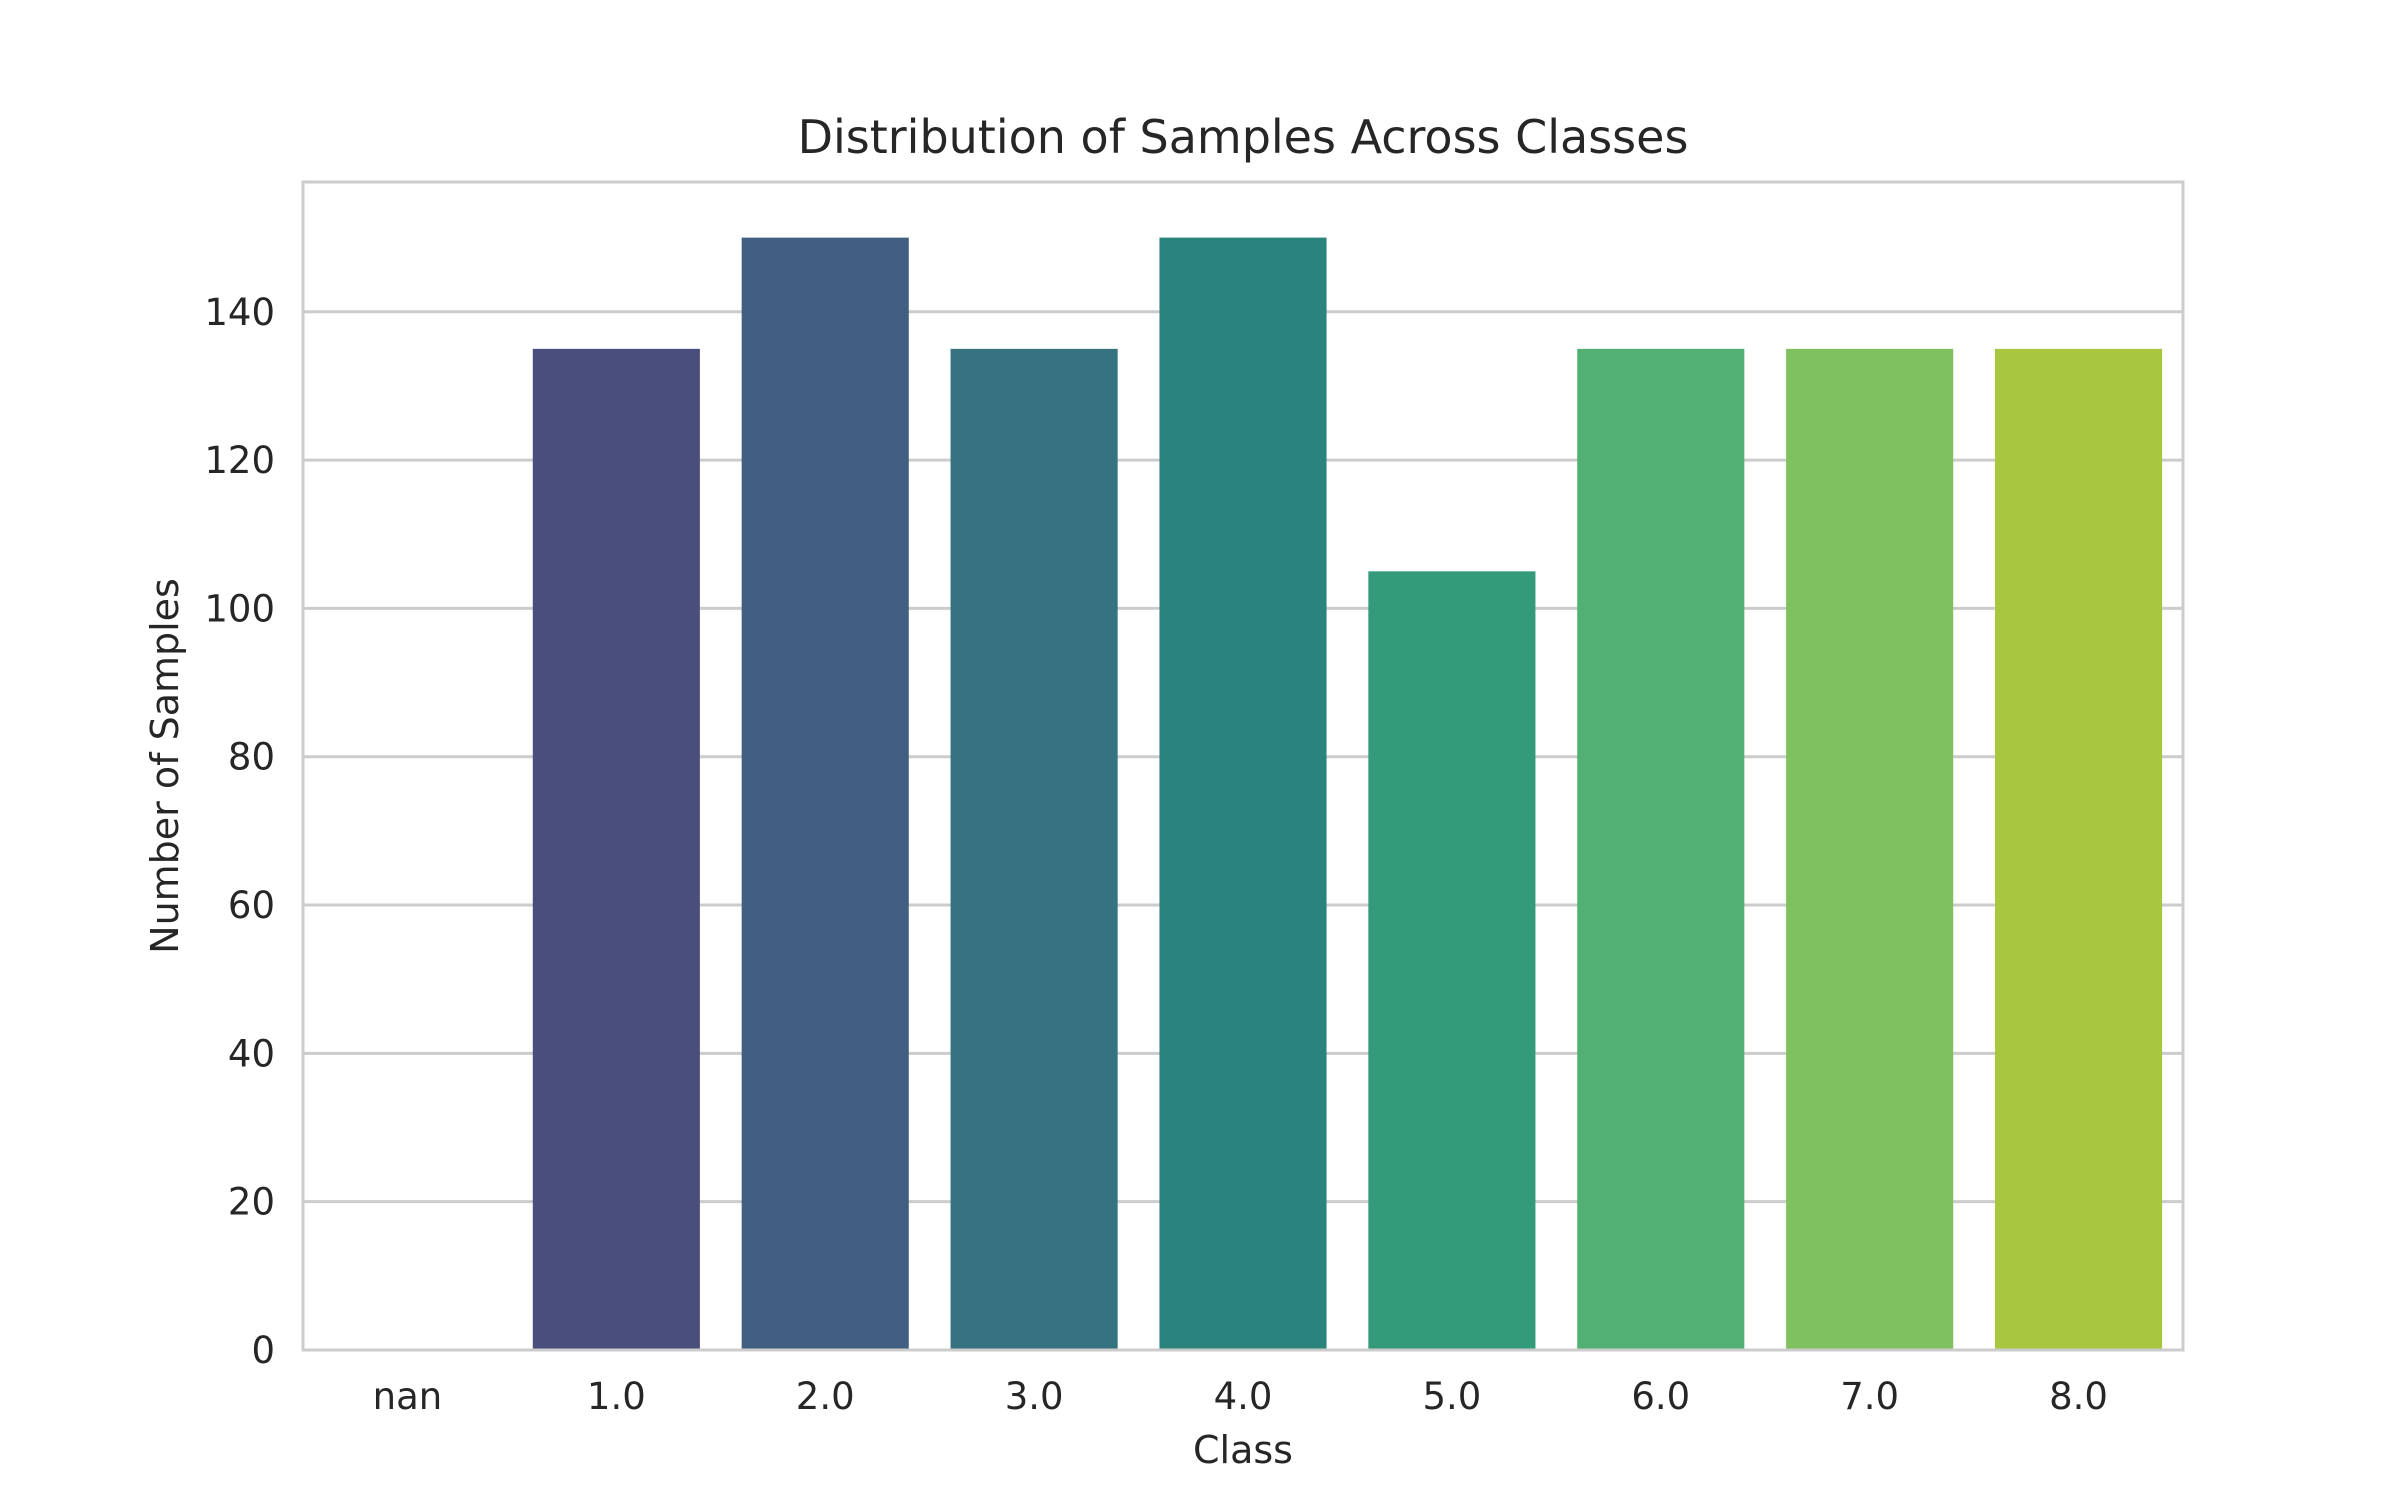  What do you see at coordinates (165, 766) in the screenshot?
I see `y-axis-label: Number of Samples` at bounding box center [165, 766].